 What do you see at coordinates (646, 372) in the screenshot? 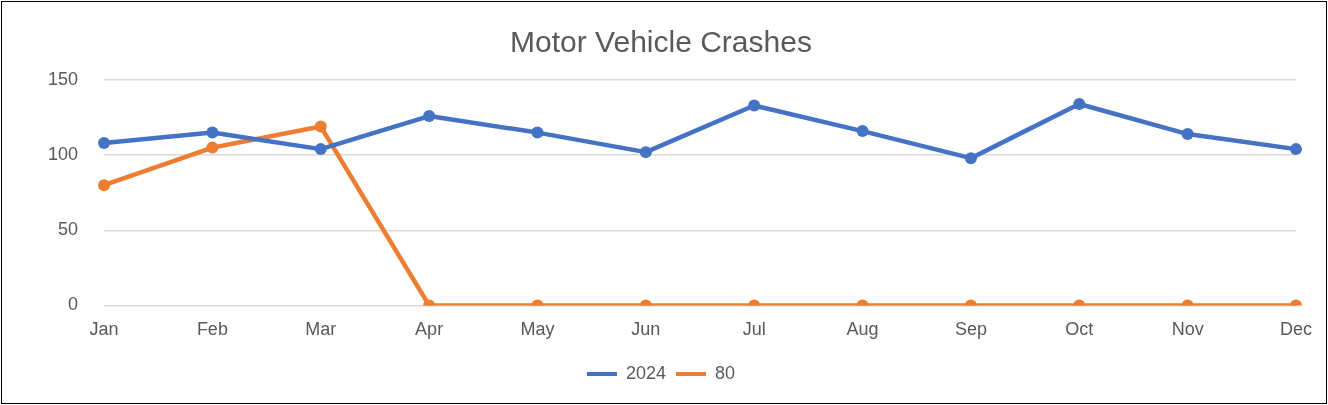
I see `legend-label: 2024` at bounding box center [646, 372].